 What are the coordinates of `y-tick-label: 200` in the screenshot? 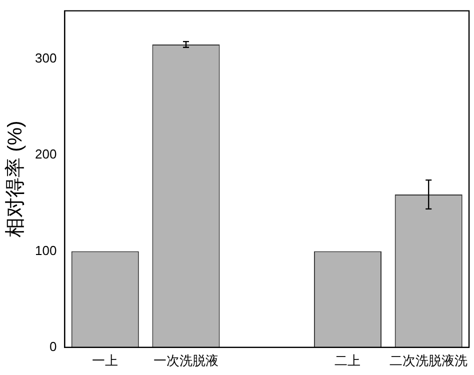 It's located at (45, 154).